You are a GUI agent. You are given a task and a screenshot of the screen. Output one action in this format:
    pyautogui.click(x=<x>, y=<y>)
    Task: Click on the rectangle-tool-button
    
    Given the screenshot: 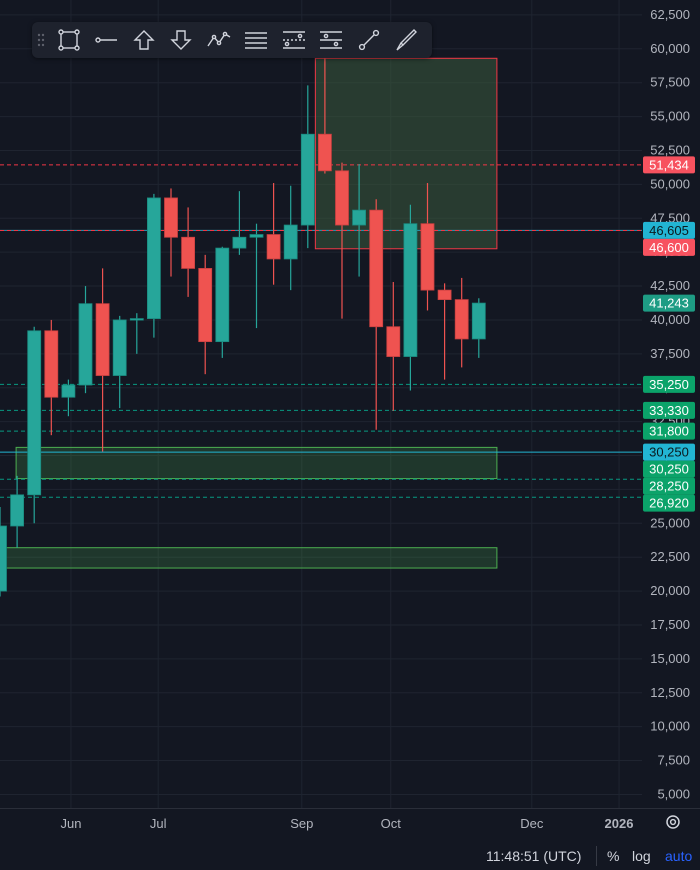 What is the action you would take?
    pyautogui.click(x=69, y=40)
    